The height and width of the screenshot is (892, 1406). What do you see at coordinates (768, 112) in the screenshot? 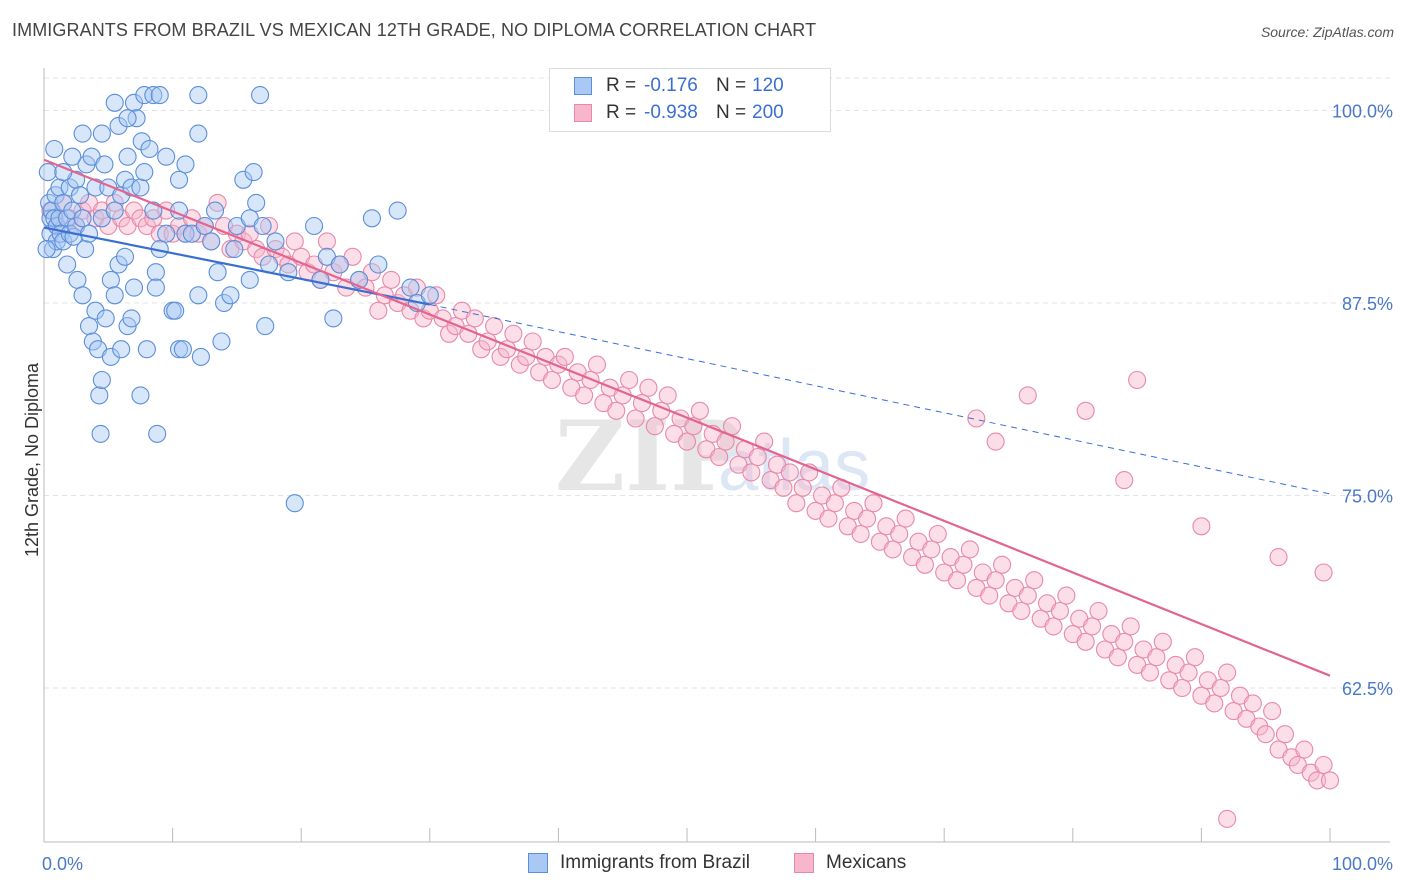
I see `n-value: 200` at bounding box center [768, 112].